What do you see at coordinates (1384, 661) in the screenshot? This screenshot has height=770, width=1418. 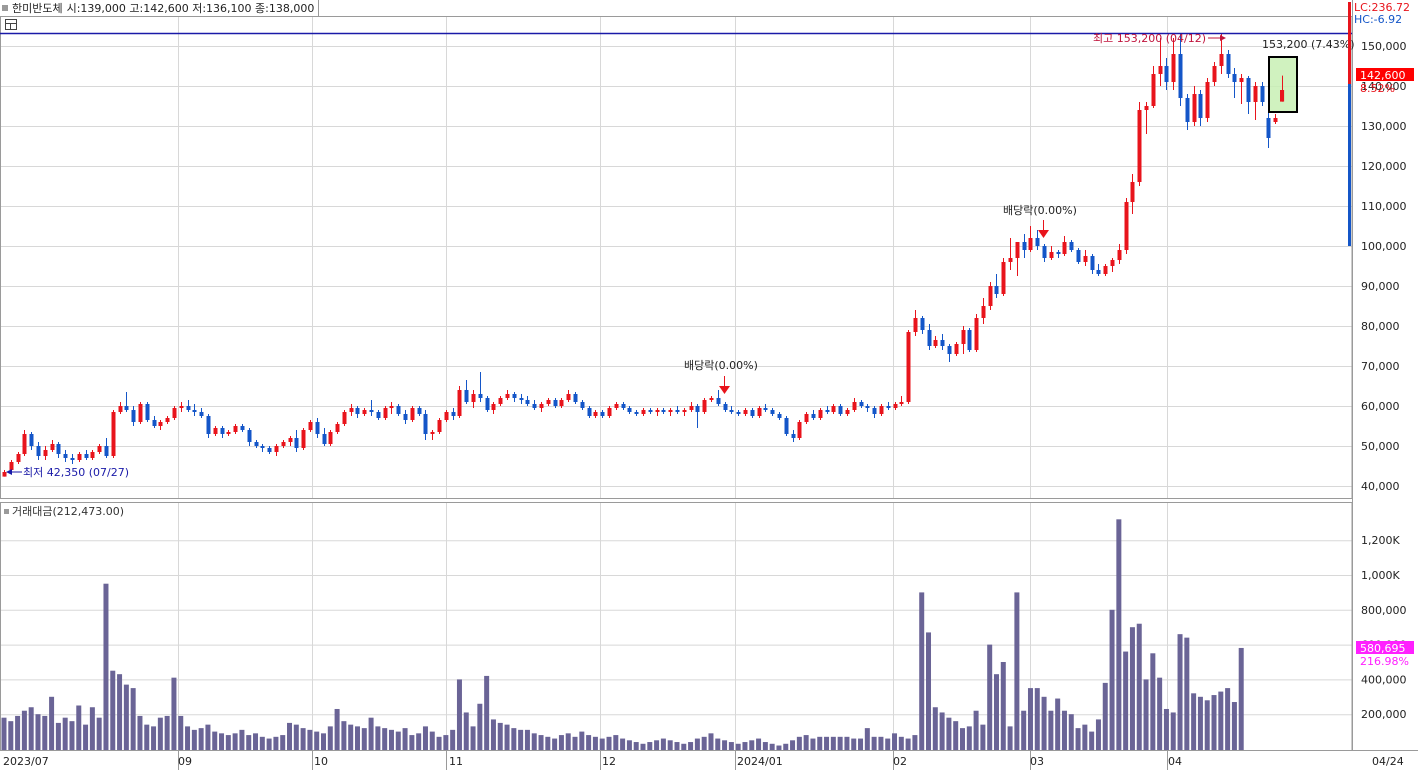 I see `current-volume-pct-text: 216.98%` at bounding box center [1384, 661].